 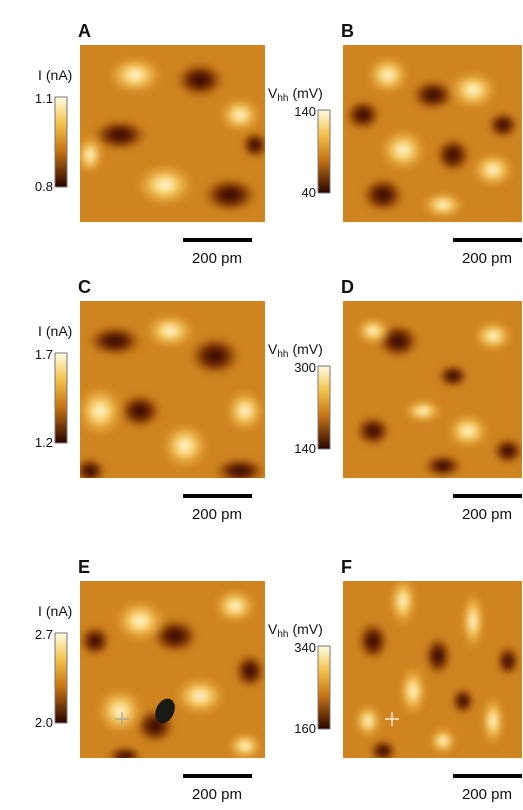 What do you see at coordinates (84, 31) in the screenshot?
I see `panel-label: A` at bounding box center [84, 31].